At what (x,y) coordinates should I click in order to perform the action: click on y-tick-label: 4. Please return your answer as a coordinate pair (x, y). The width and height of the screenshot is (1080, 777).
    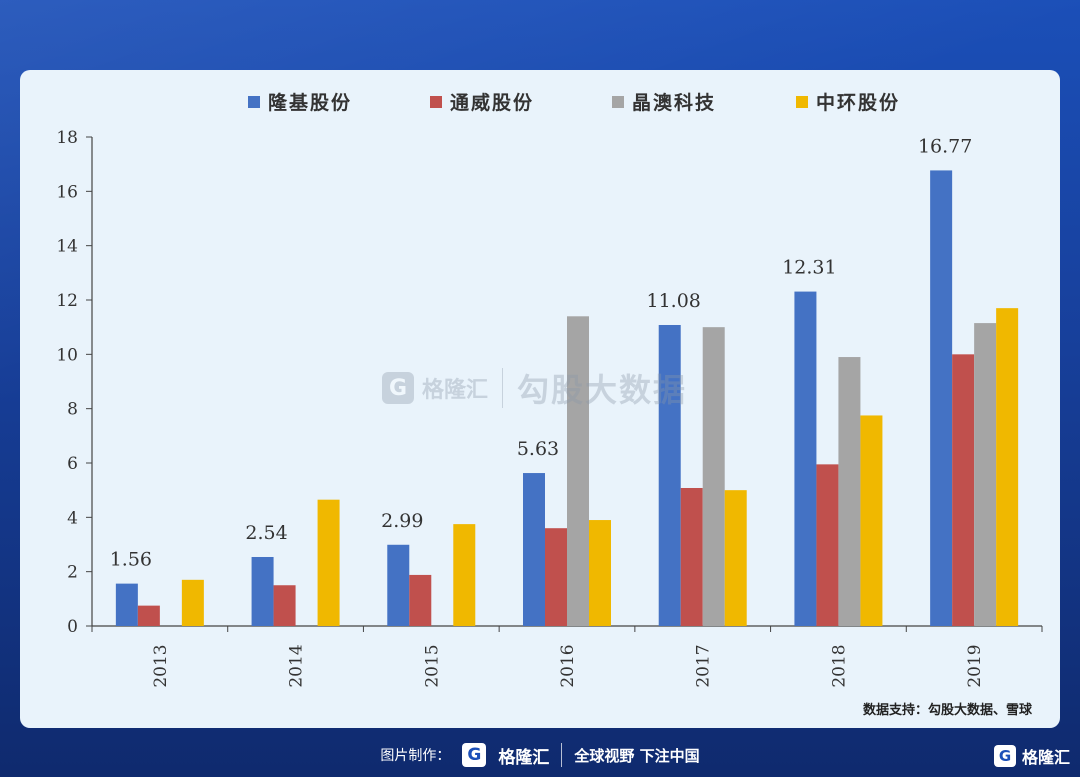
    Looking at the image, I should click on (72, 518).